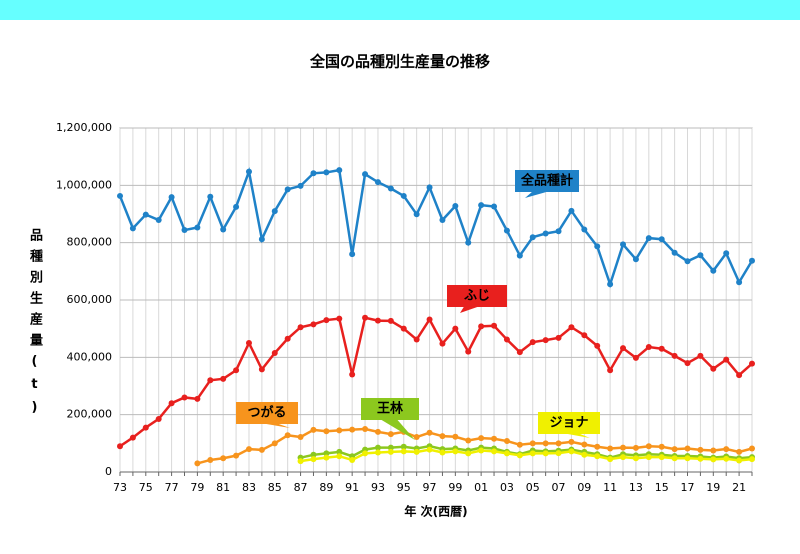 This screenshot has width=800, height=554. What do you see at coordinates (573, 435) in the screenshot?
I see `callout-pointer` at bounding box center [573, 435].